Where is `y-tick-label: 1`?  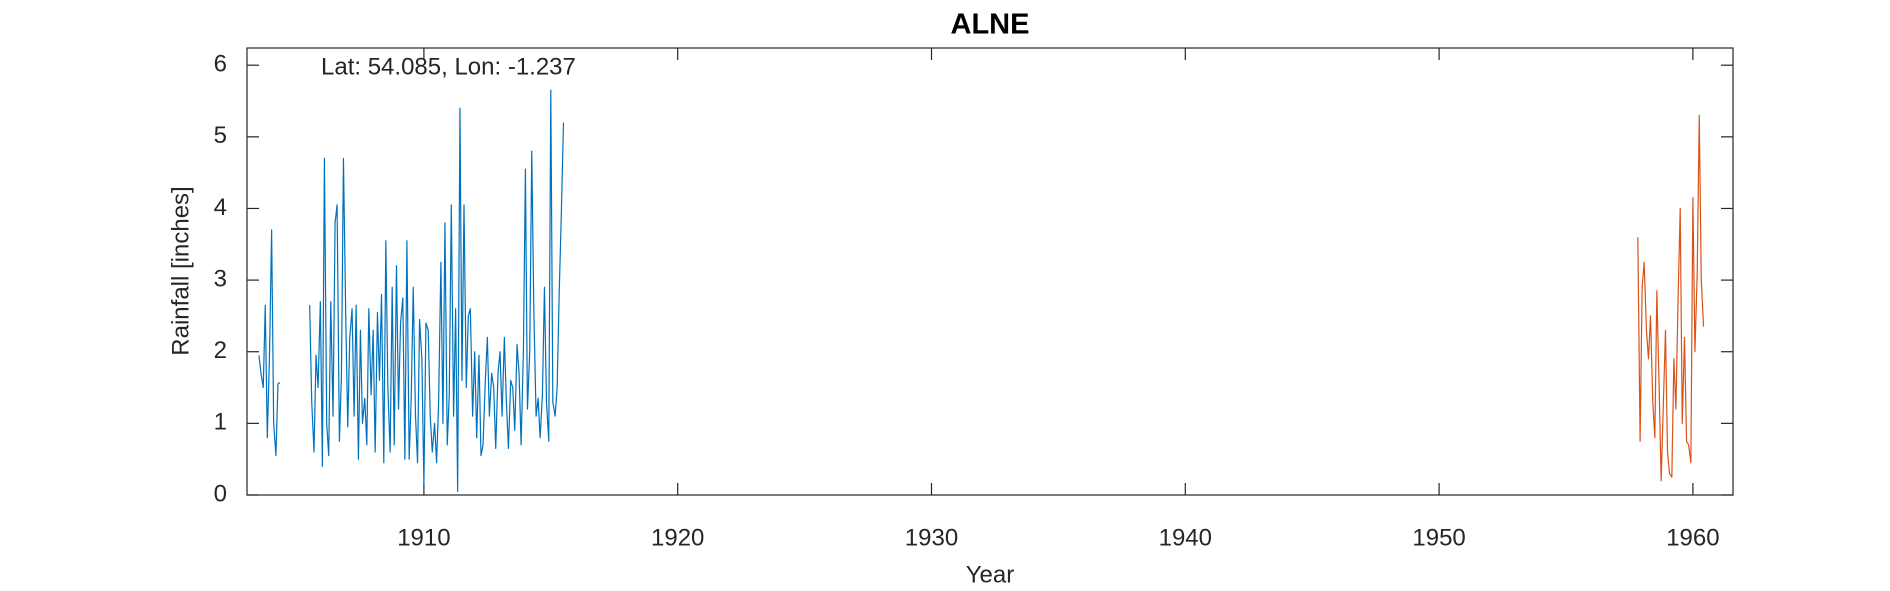
y-tick-label: 1 is located at coordinates (220, 422).